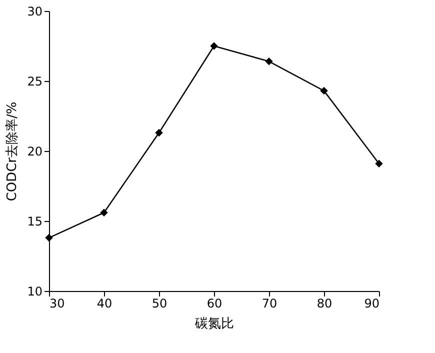  I want to click on y-tick-label: 20, so click(34, 151).